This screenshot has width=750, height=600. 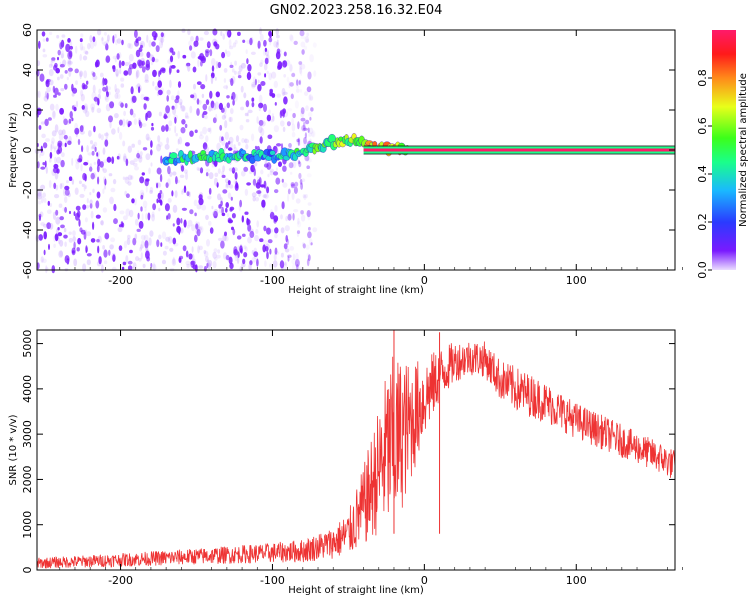 I want to click on snr-x-tick-label: 100, so click(x=576, y=580).